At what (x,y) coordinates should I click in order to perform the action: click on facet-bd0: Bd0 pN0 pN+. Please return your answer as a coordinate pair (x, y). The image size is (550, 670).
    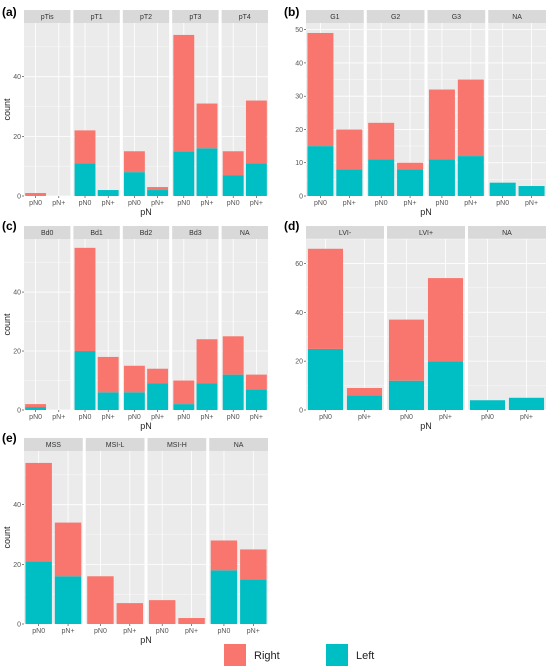
    Looking at the image, I should click on (47, 323).